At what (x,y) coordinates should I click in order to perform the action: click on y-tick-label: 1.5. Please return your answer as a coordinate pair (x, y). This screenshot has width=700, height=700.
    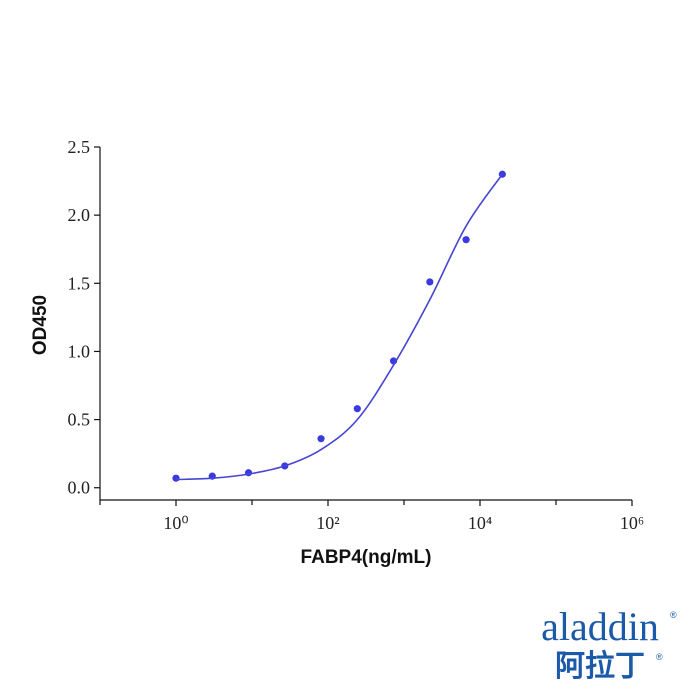
    Looking at the image, I should click on (79, 283).